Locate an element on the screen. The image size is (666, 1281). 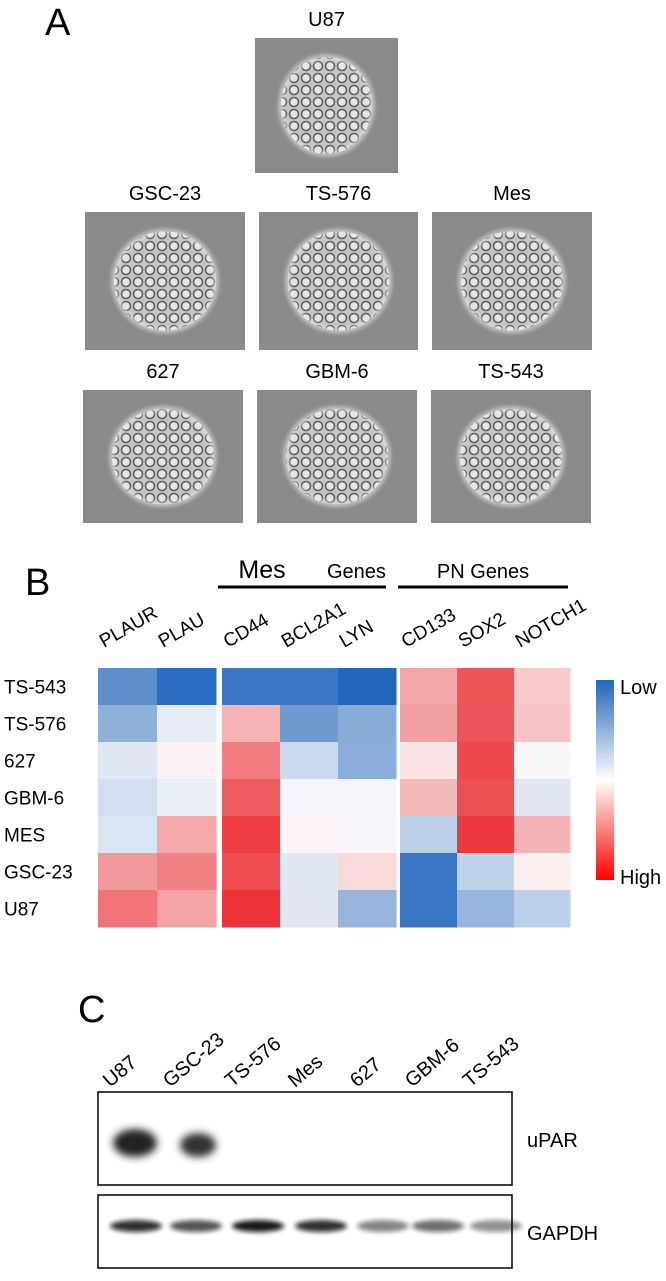
row-label: MES is located at coordinates (24, 836).